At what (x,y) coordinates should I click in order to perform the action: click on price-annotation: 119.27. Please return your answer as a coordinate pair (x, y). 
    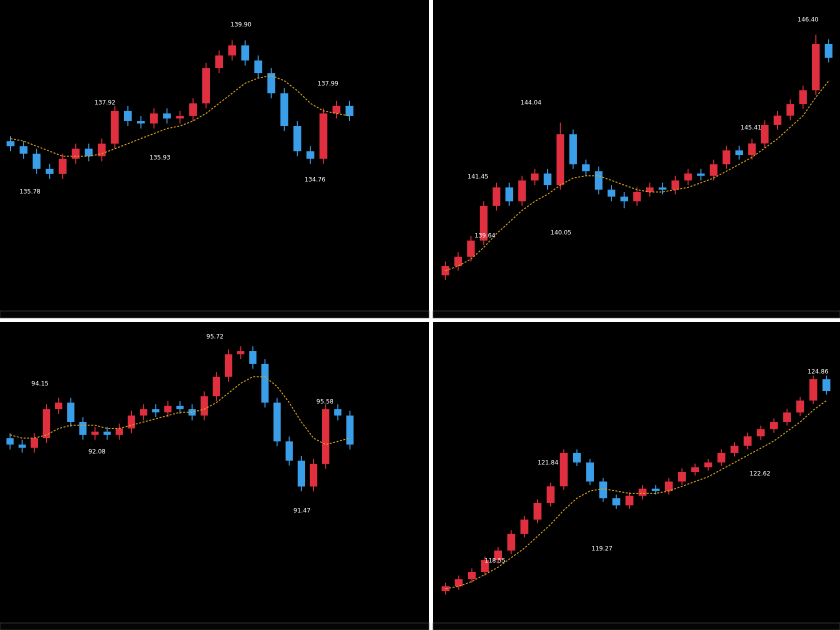
    Looking at the image, I should click on (602, 549).